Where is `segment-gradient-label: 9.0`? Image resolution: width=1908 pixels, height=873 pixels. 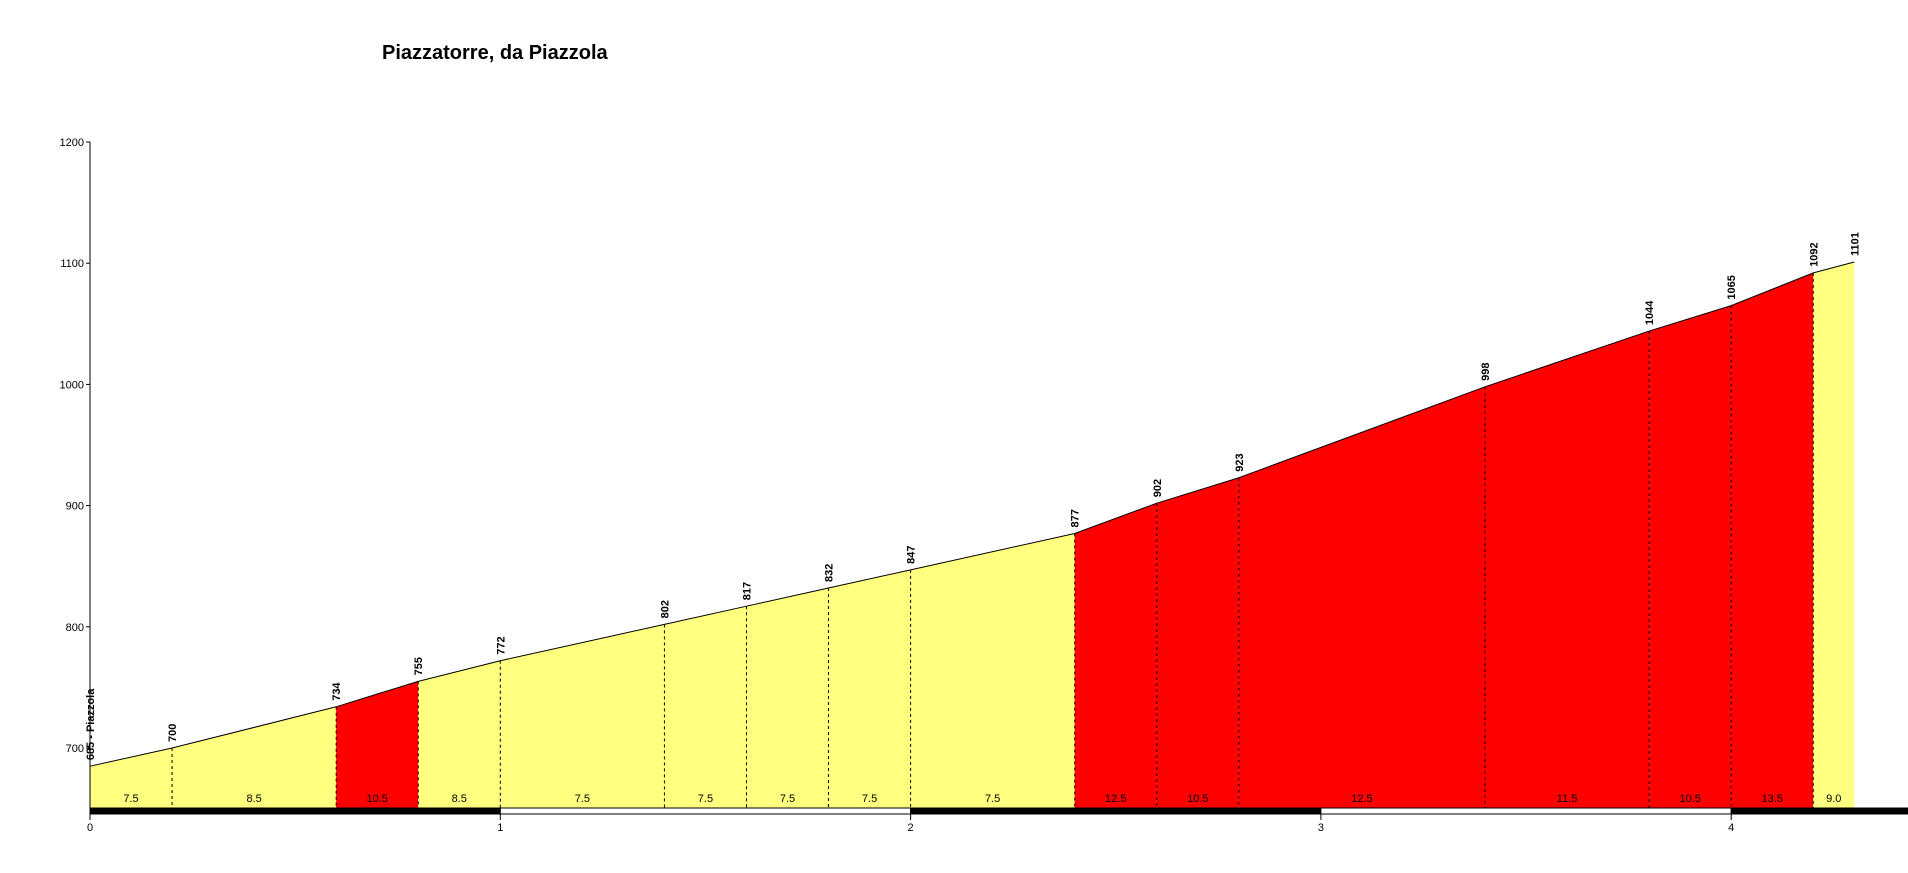 segment-gradient-label: 9.0 is located at coordinates (1833, 799).